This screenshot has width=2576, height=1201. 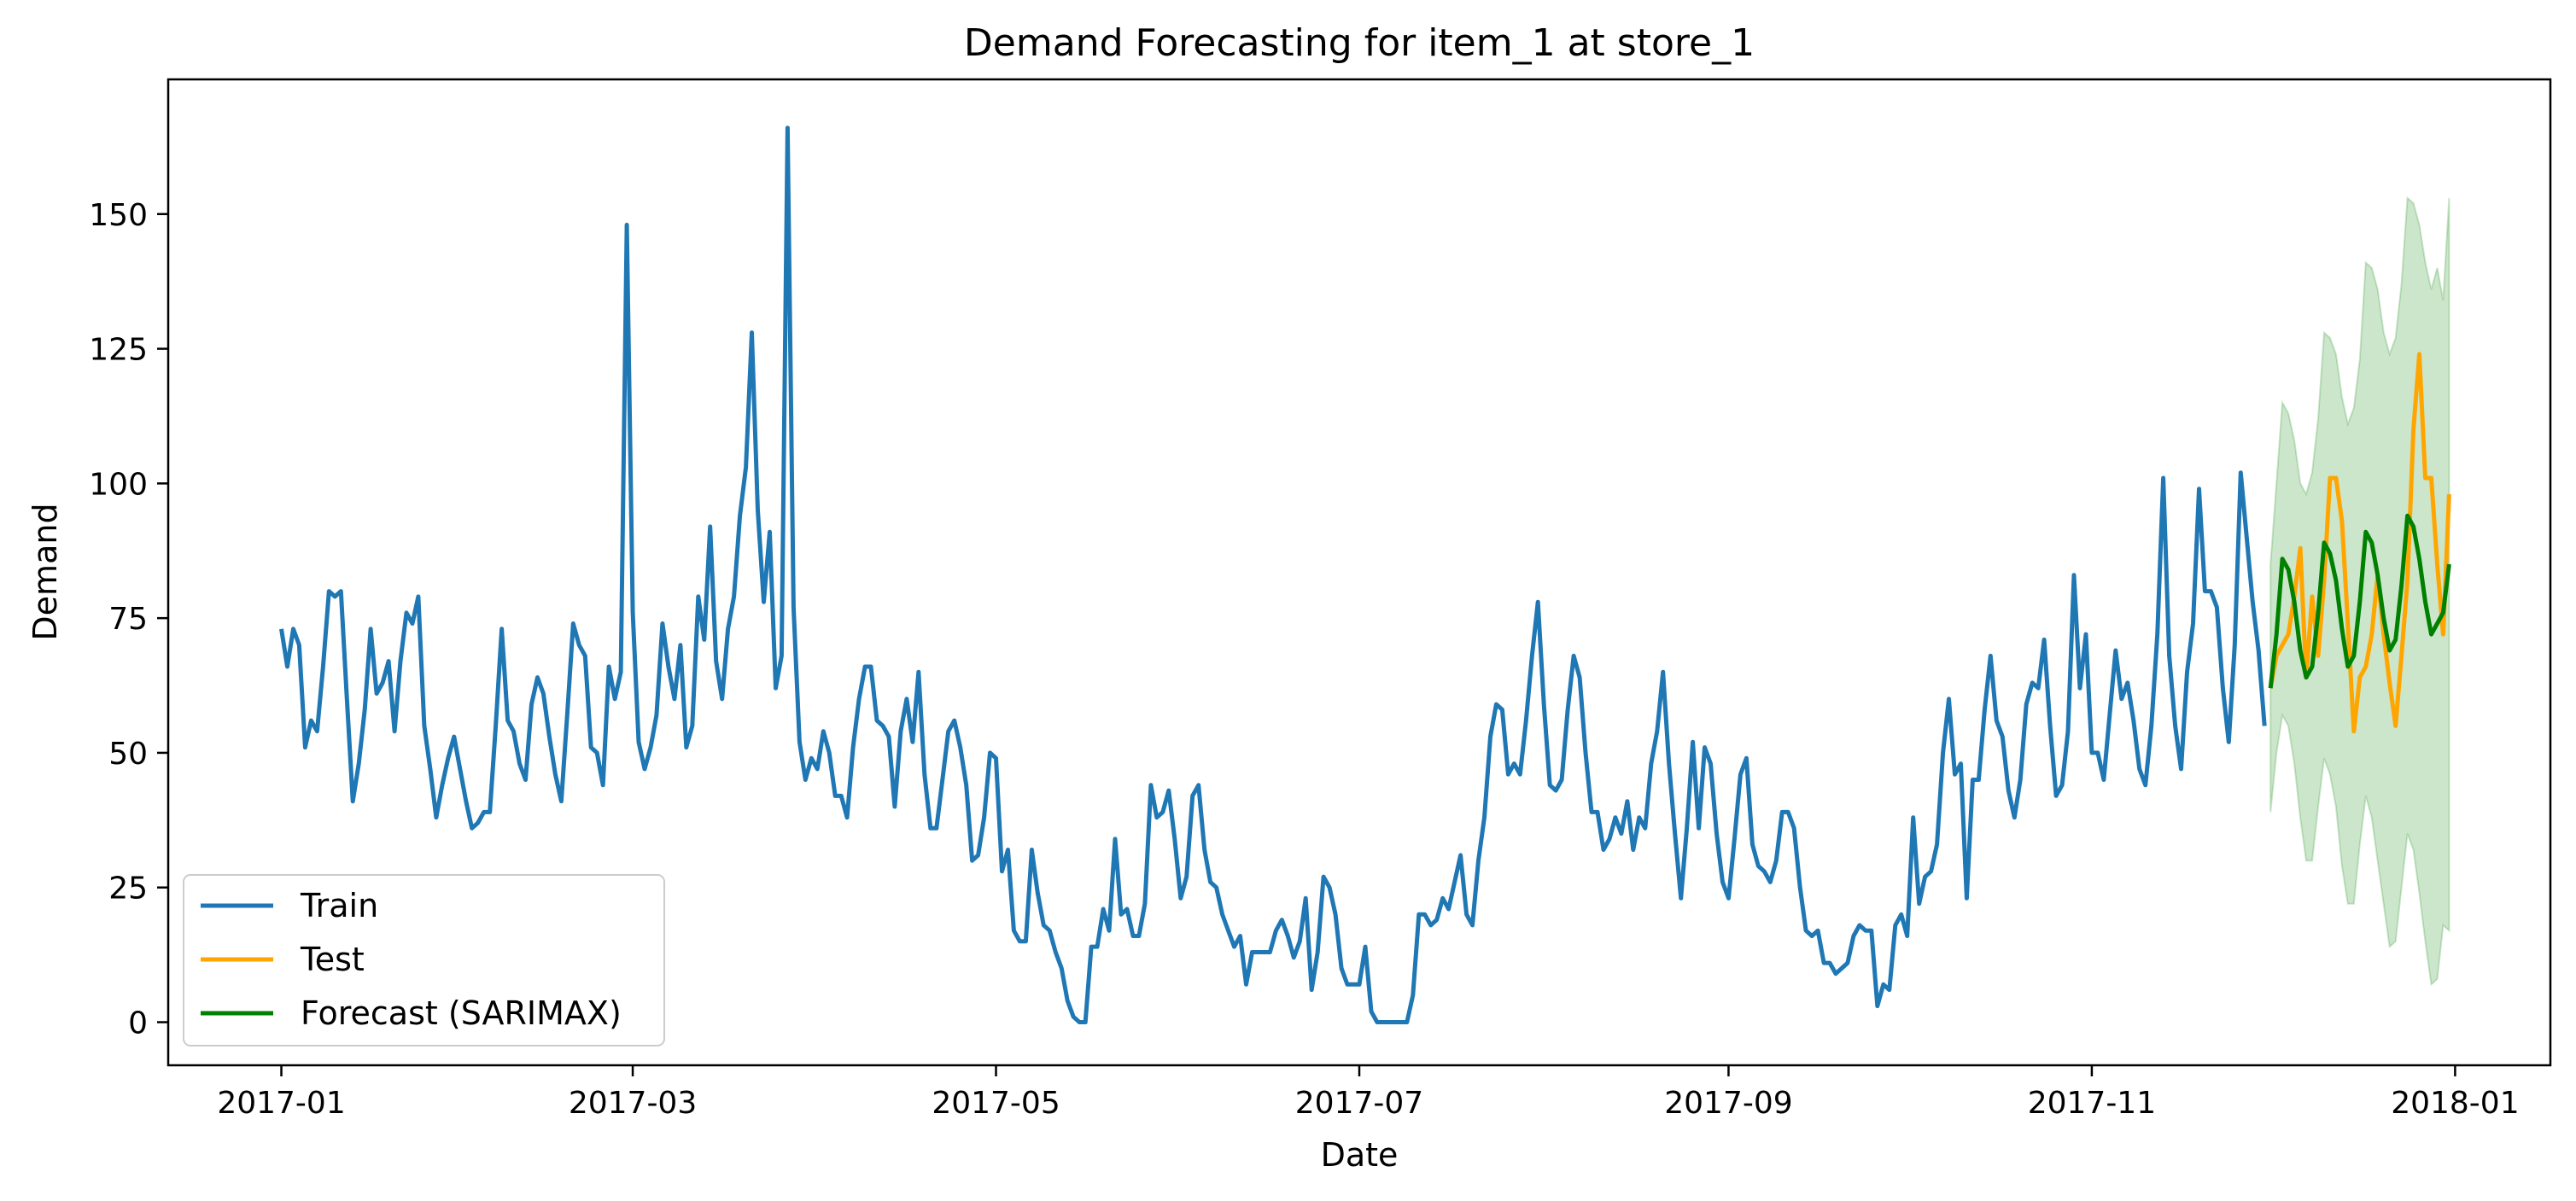 What do you see at coordinates (996, 1103) in the screenshot?
I see `x-tick-label: 2017-05` at bounding box center [996, 1103].